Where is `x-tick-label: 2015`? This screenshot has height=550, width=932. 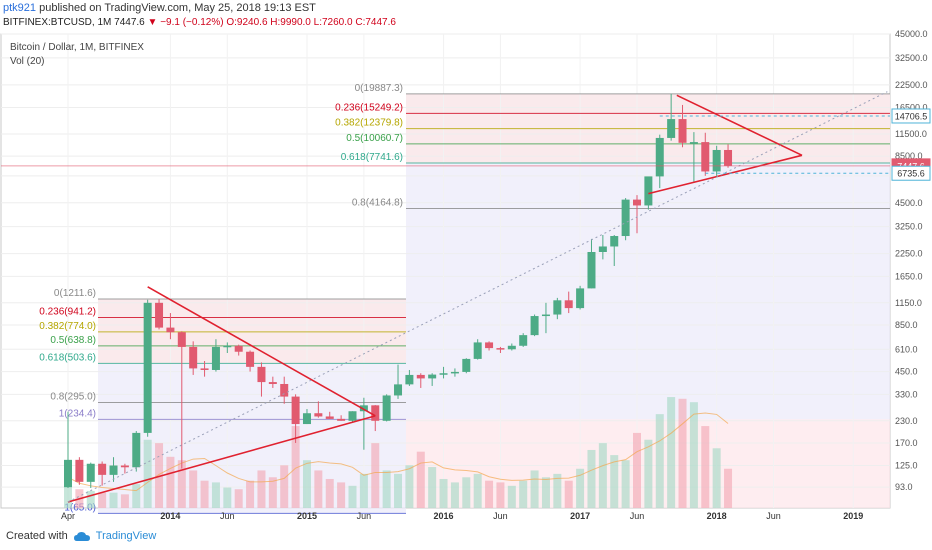
x-tick-label: 2015 is located at coordinates (307, 516).